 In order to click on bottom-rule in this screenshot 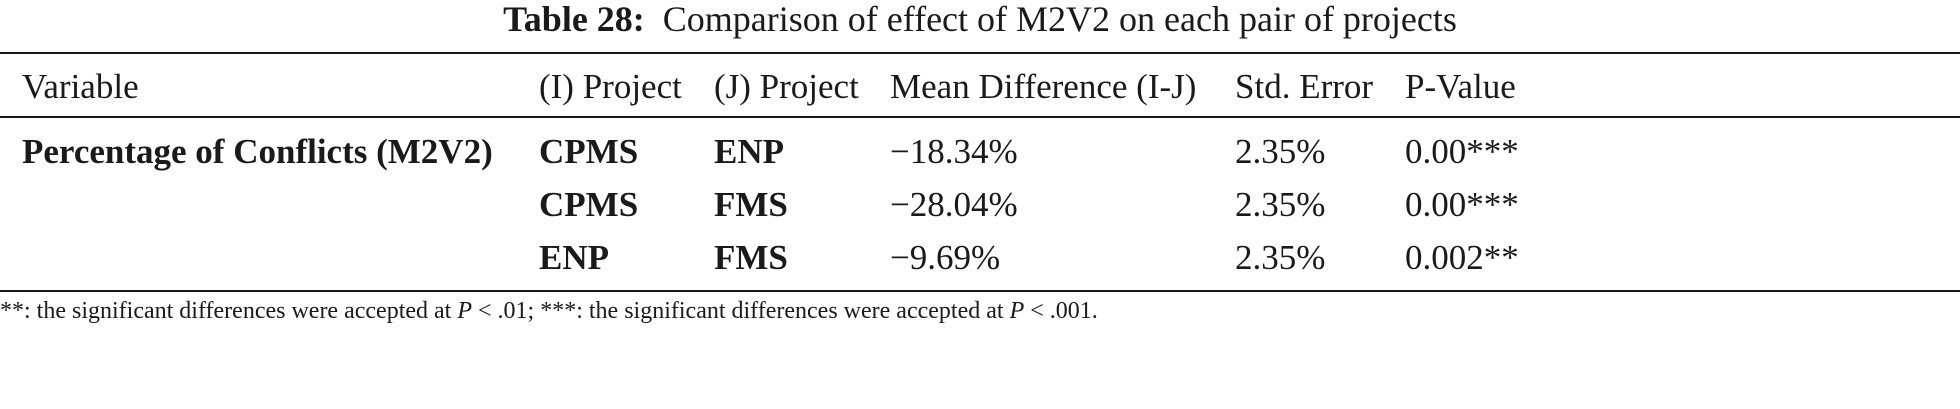, I will do `click(980, 291)`.